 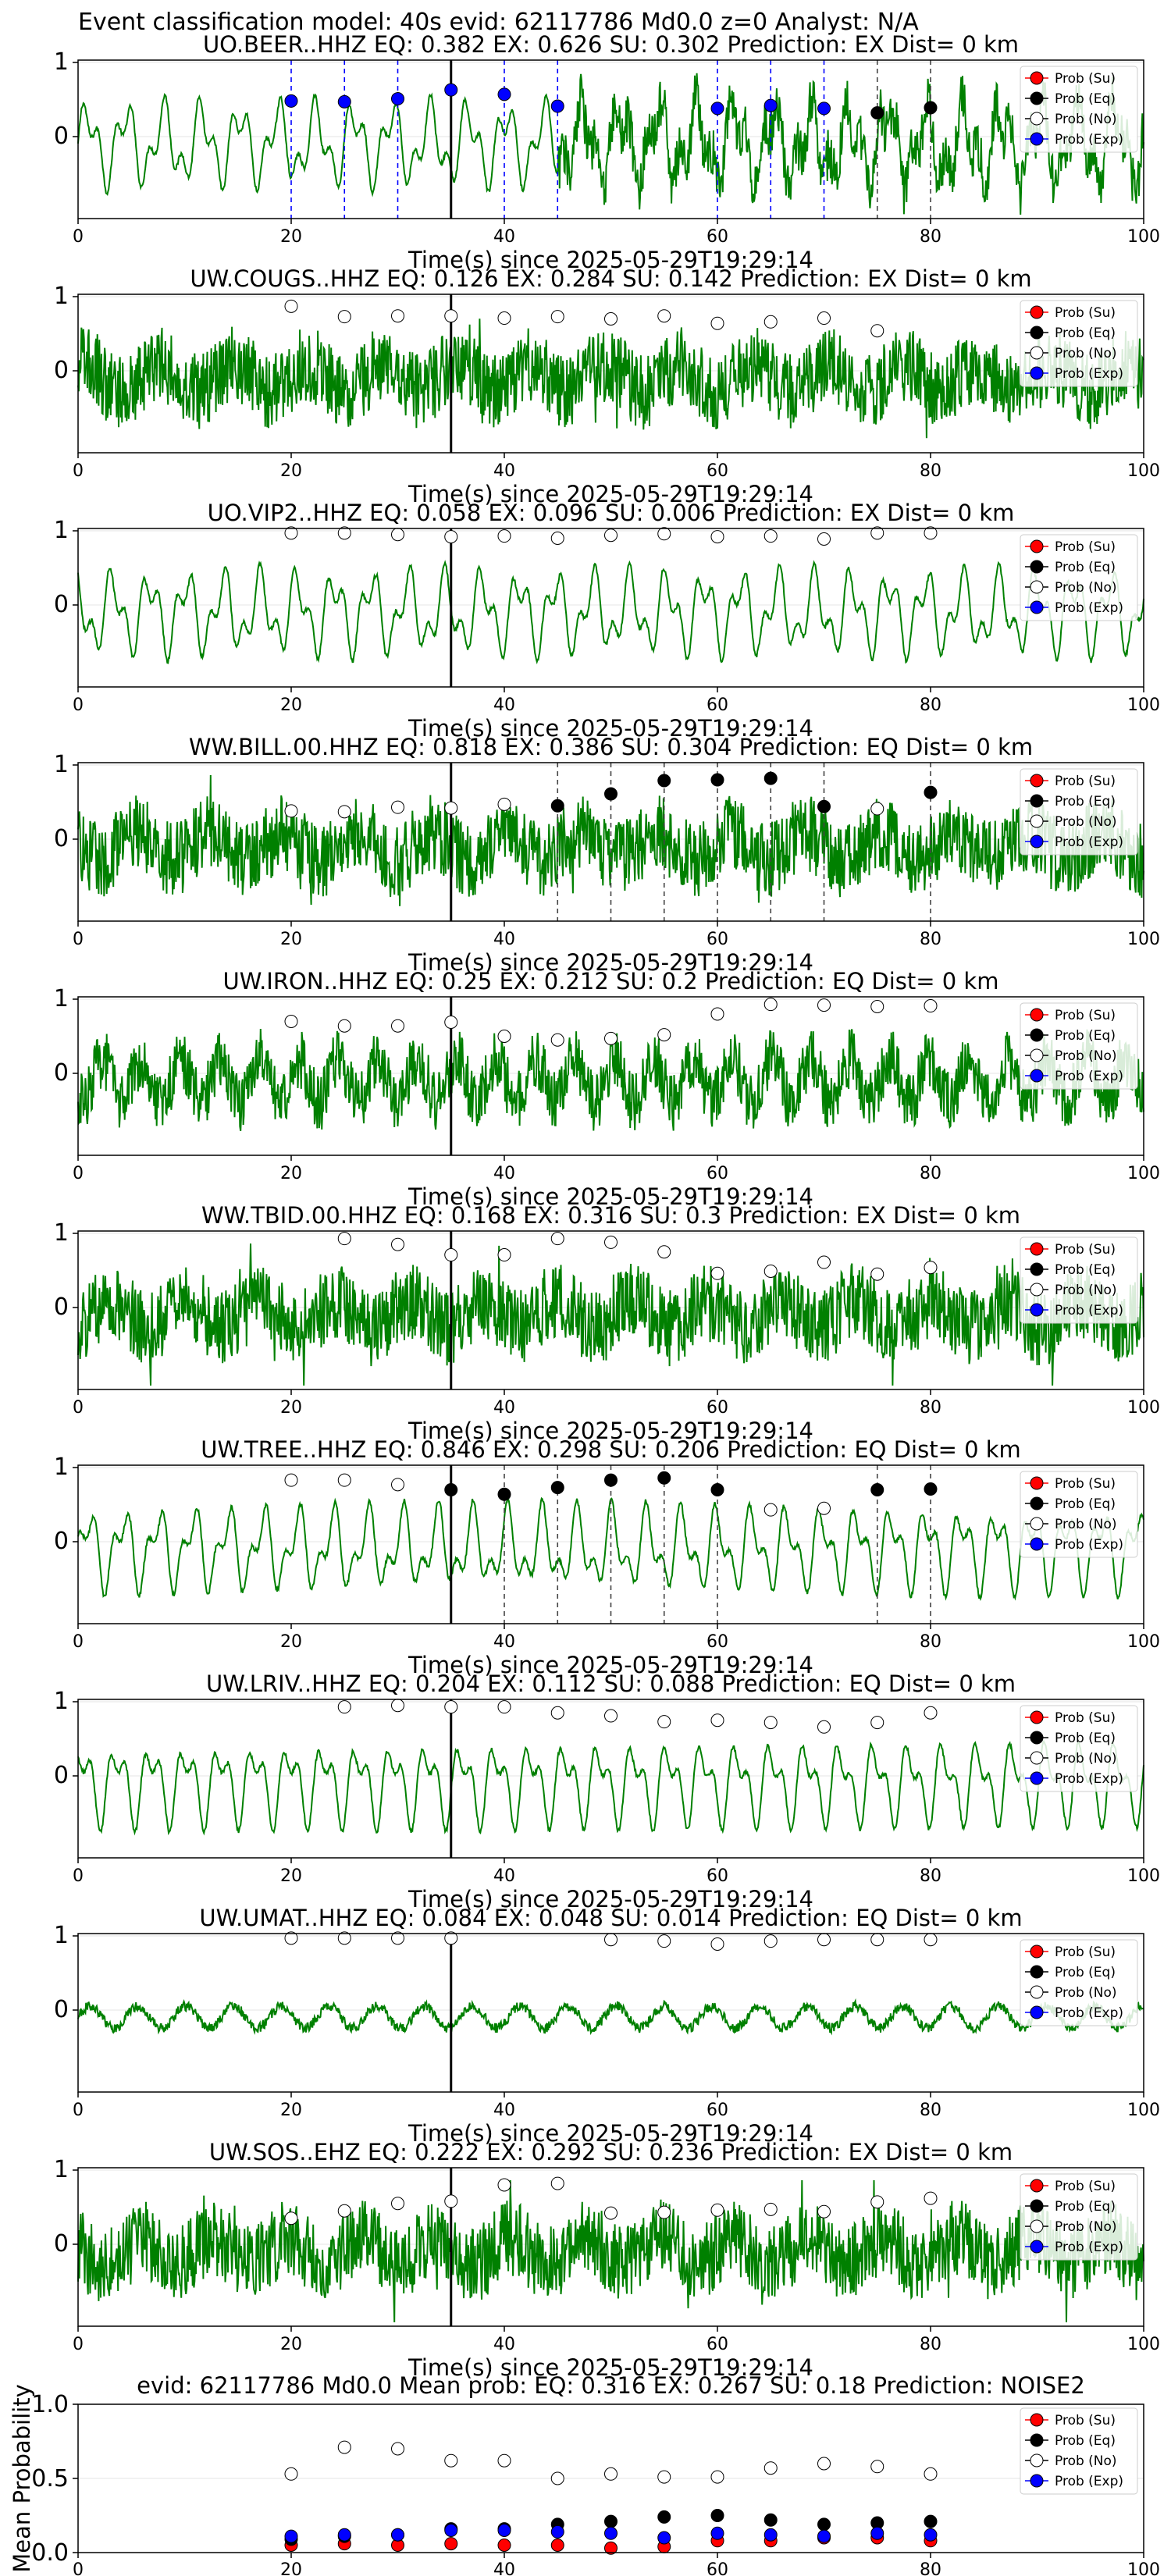 I want to click on y-tick-label: 0, so click(x=61, y=1073).